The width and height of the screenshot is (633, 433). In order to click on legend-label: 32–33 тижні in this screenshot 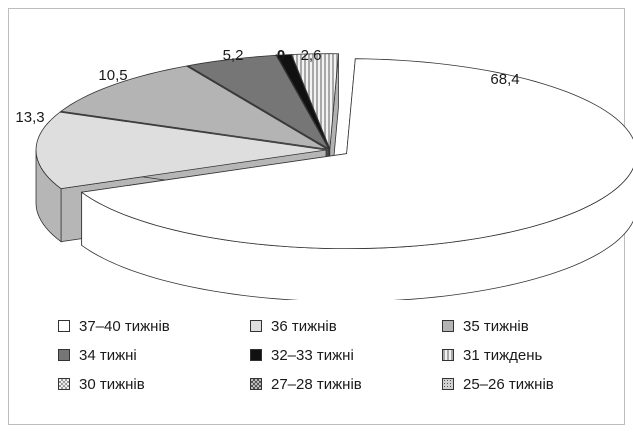, I will do `click(312, 355)`.